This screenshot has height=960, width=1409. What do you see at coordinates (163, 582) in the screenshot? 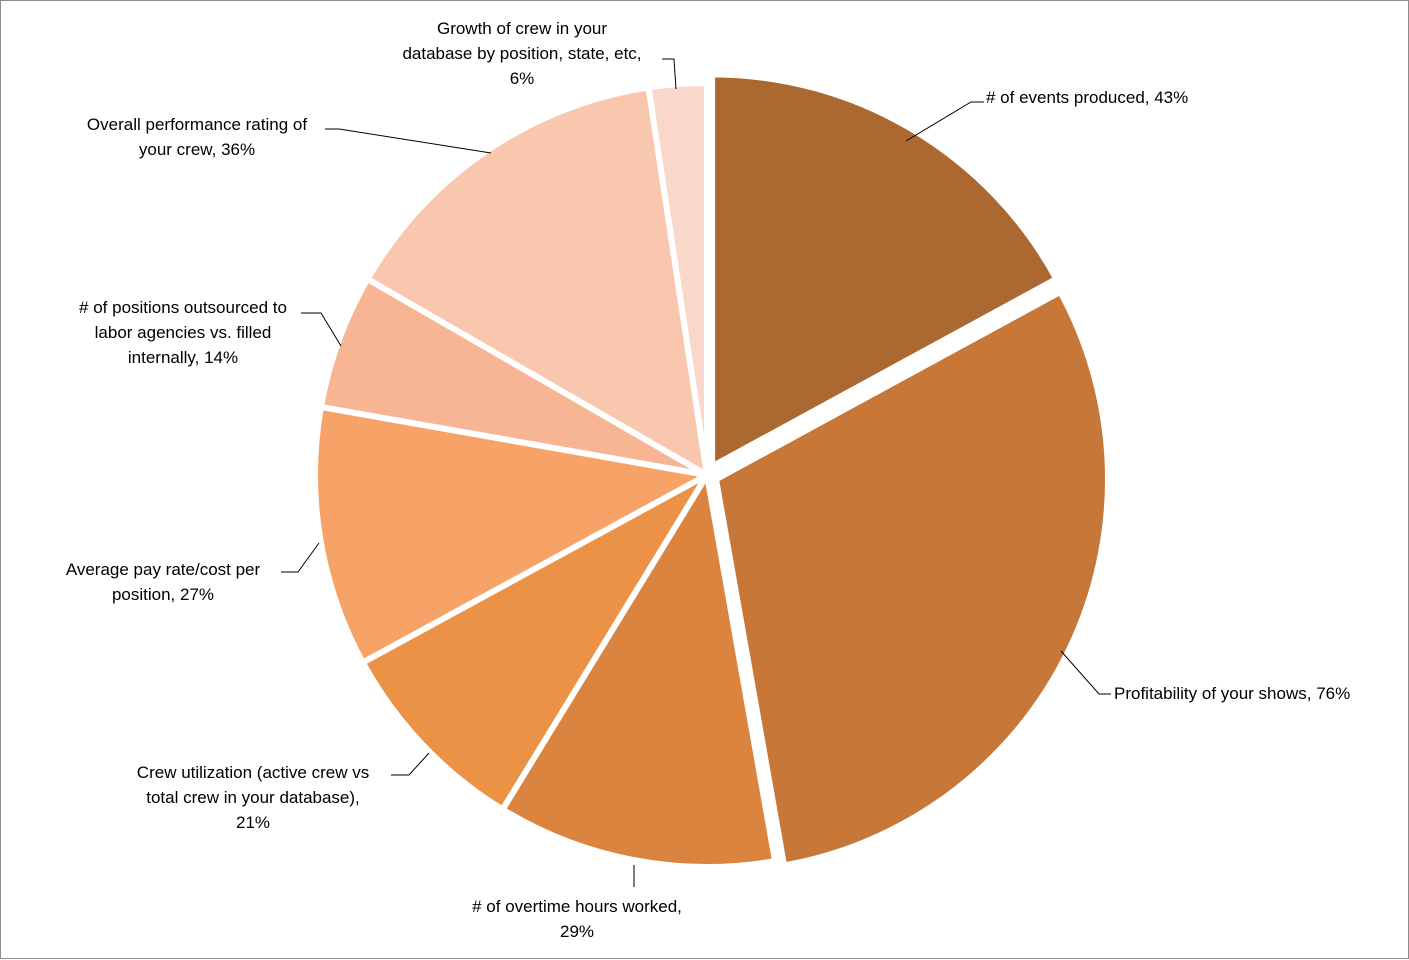
I see `data-label-average-pay-rate: Average pay rate/cost per position, 27%` at bounding box center [163, 582].